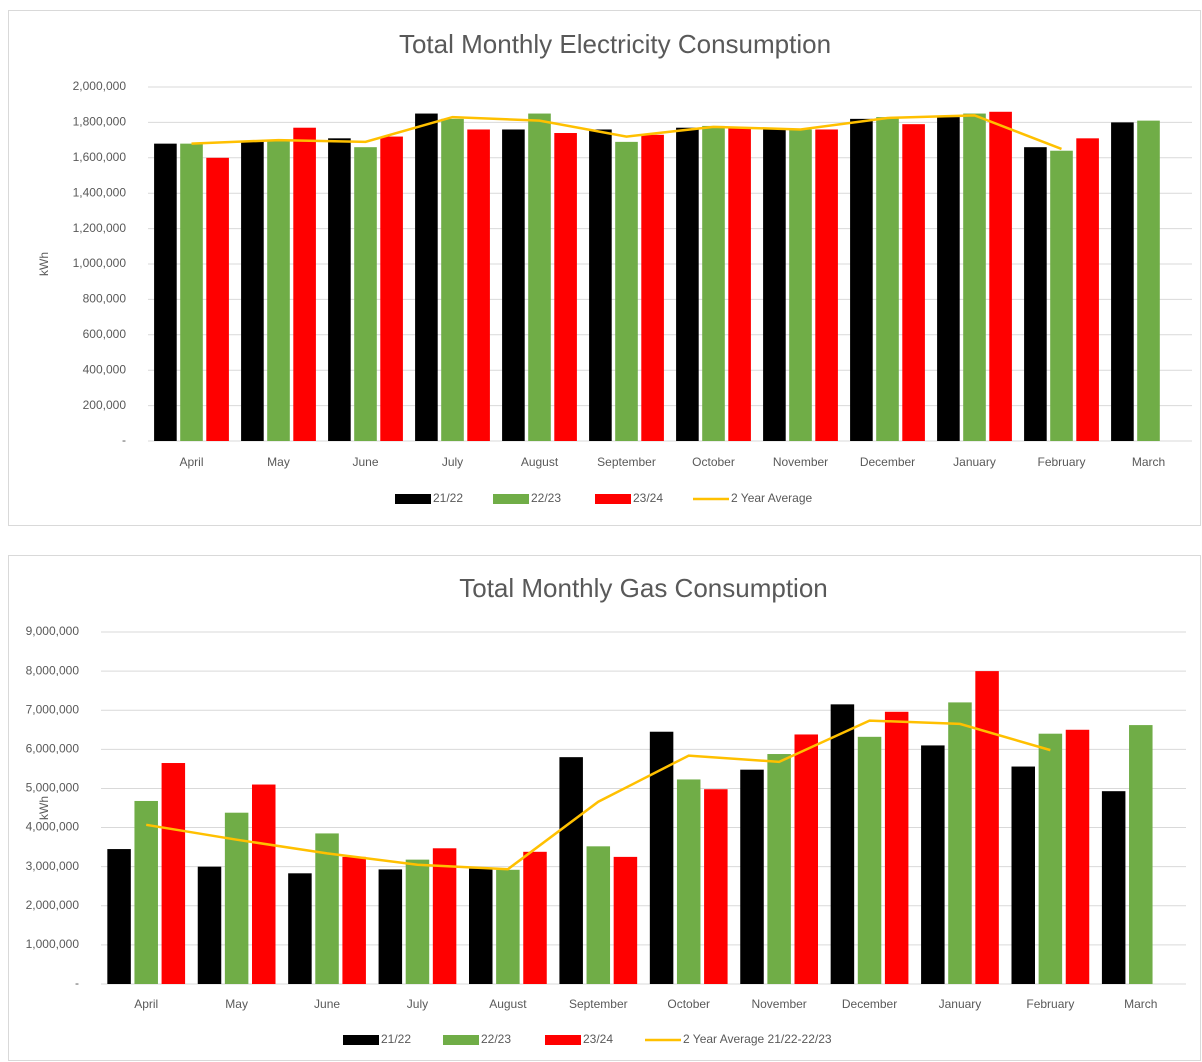  I want to click on legend-label: 2 Year Average 21/22-22/23, so click(757, 1039).